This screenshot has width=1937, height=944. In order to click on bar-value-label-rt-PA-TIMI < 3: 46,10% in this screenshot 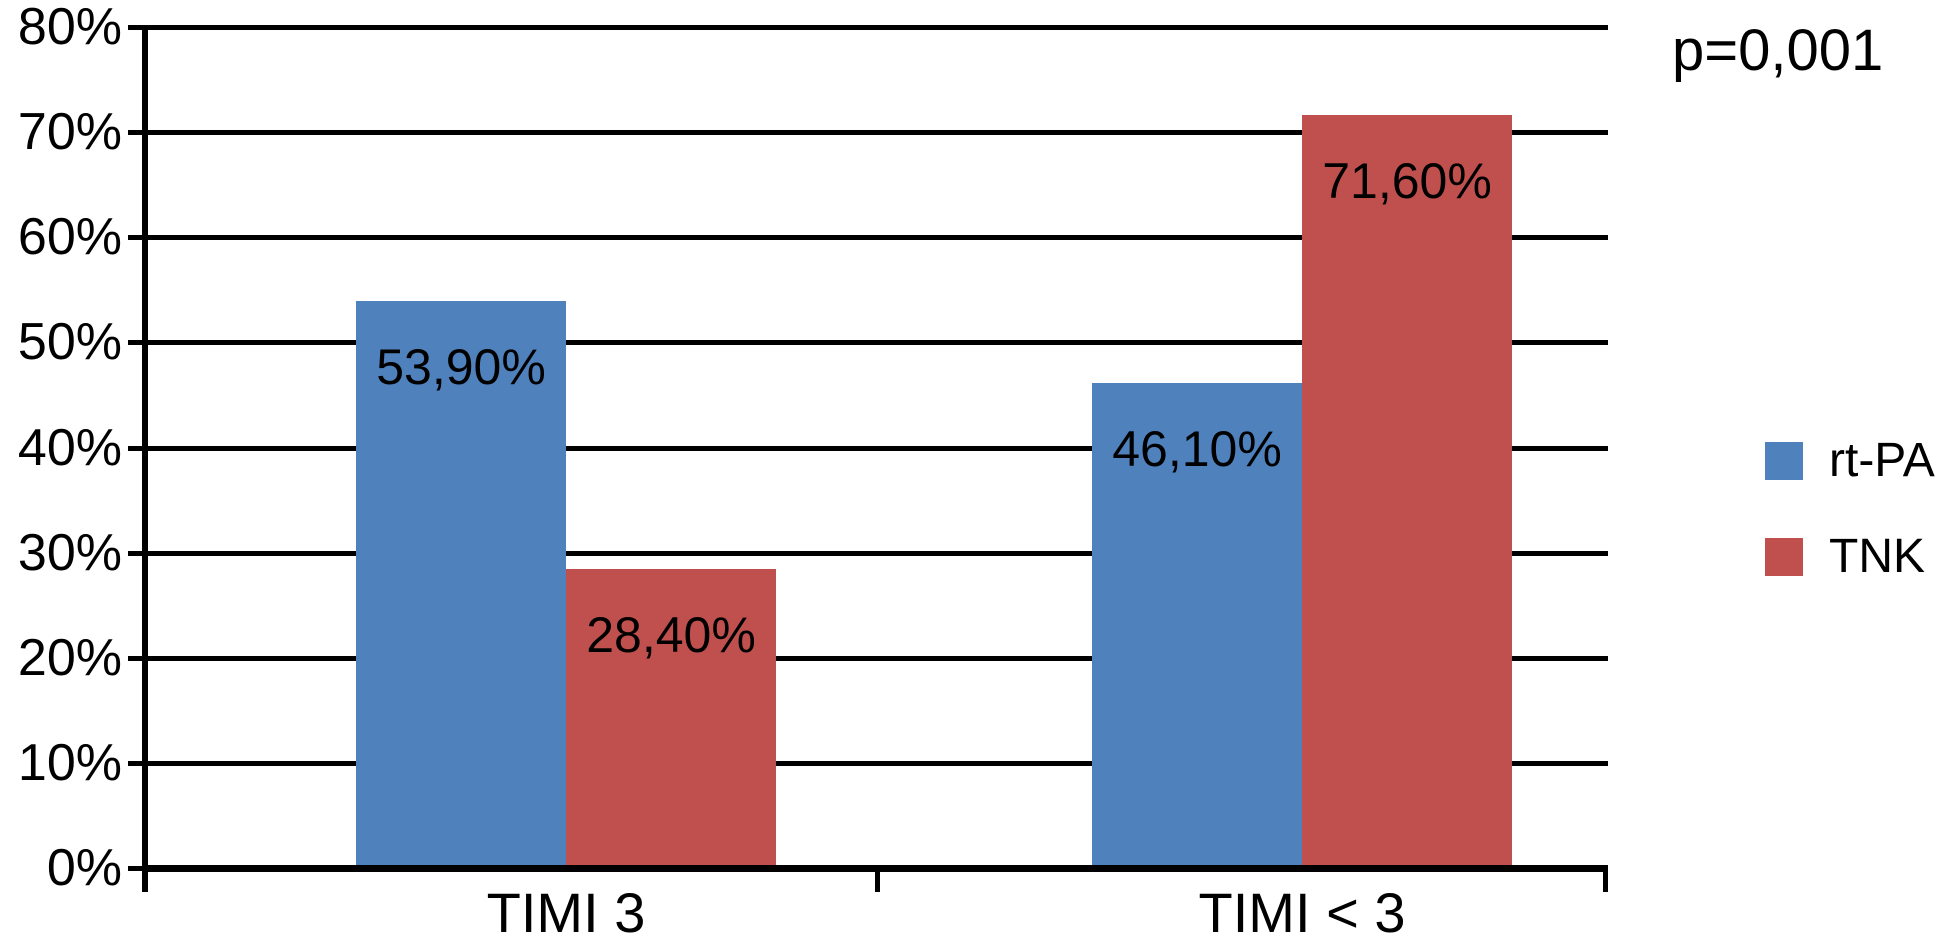, I will do `click(1197, 449)`.